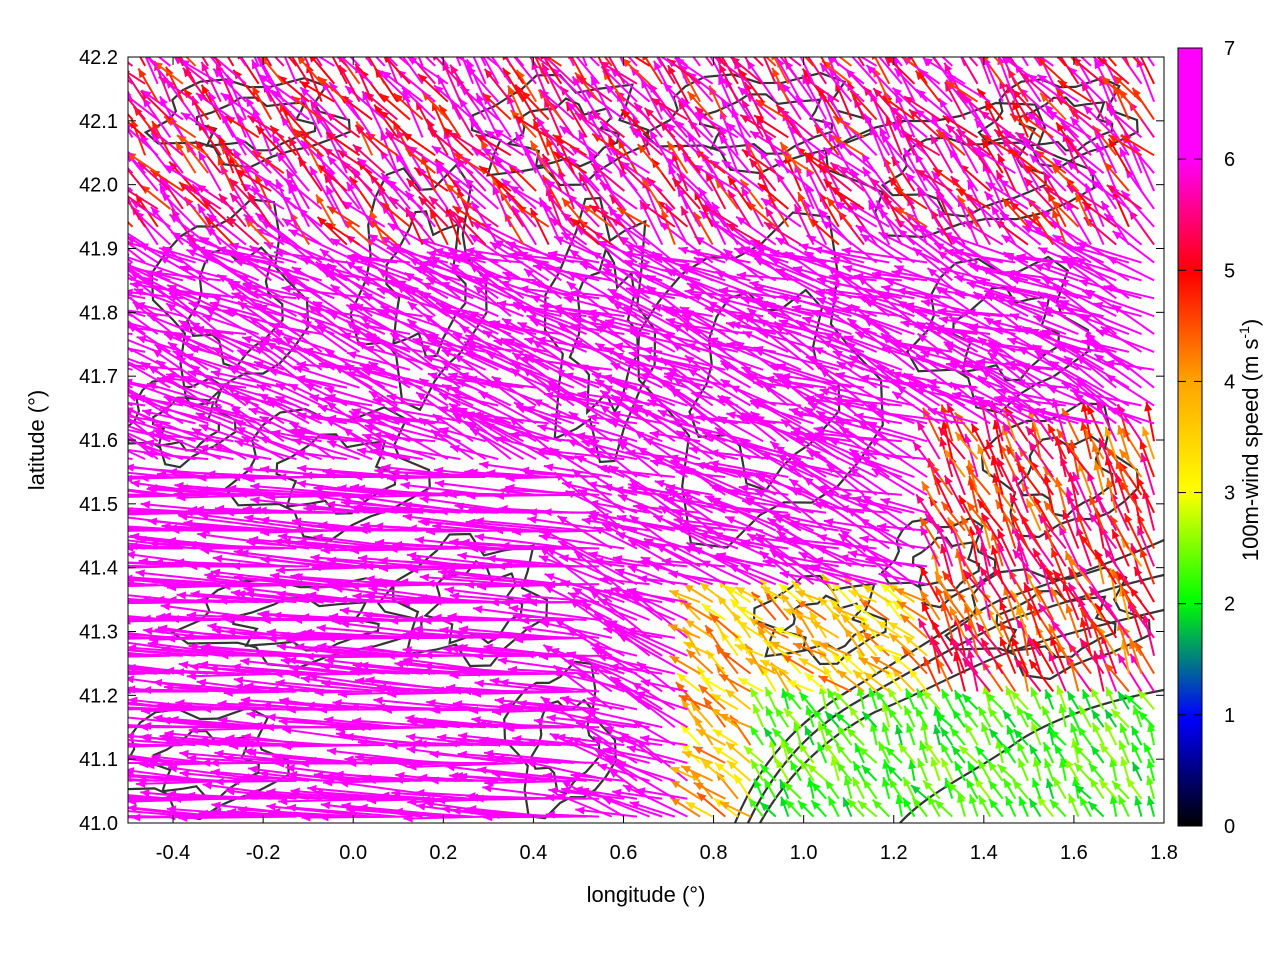  I want to click on y-tick-label: 41.5, so click(98, 505).